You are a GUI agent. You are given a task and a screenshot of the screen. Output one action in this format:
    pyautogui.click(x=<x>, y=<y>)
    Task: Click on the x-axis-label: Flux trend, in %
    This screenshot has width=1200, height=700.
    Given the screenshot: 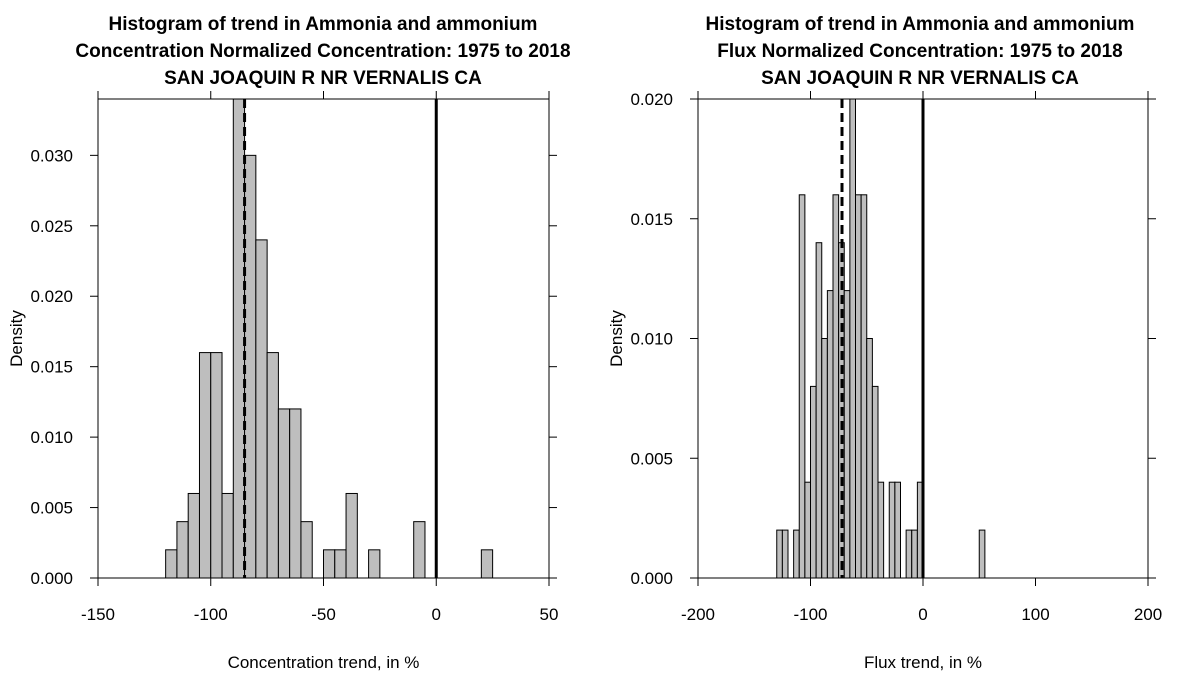 What is the action you would take?
    pyautogui.click(x=923, y=662)
    